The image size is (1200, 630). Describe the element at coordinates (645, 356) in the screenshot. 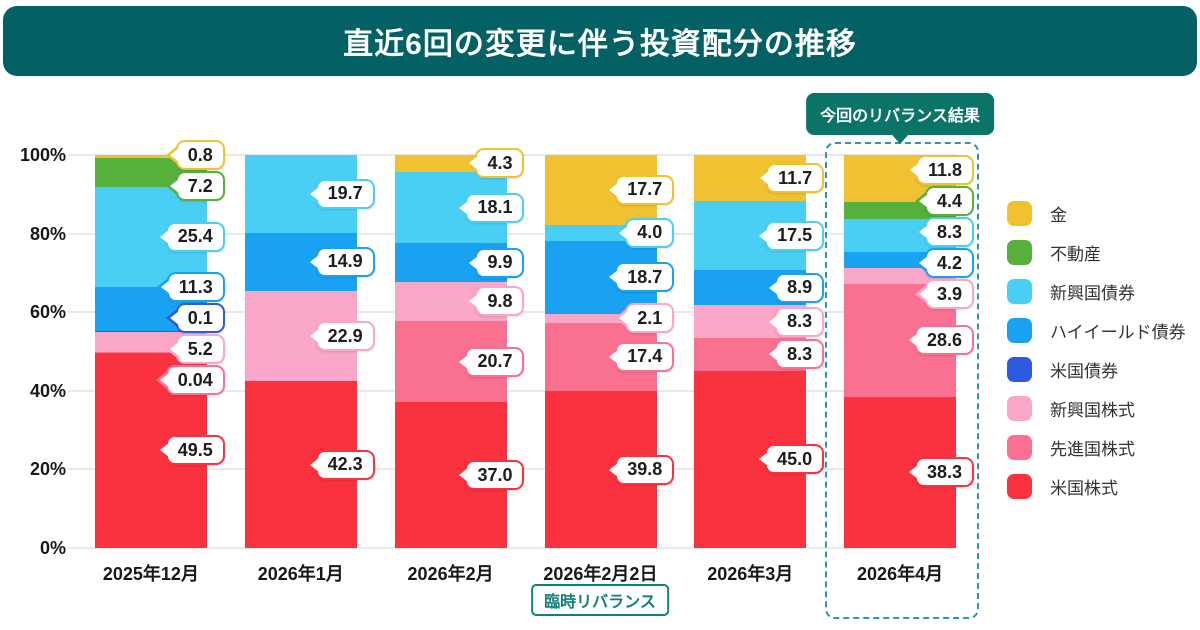

I see `value-label: 17.4` at that location.